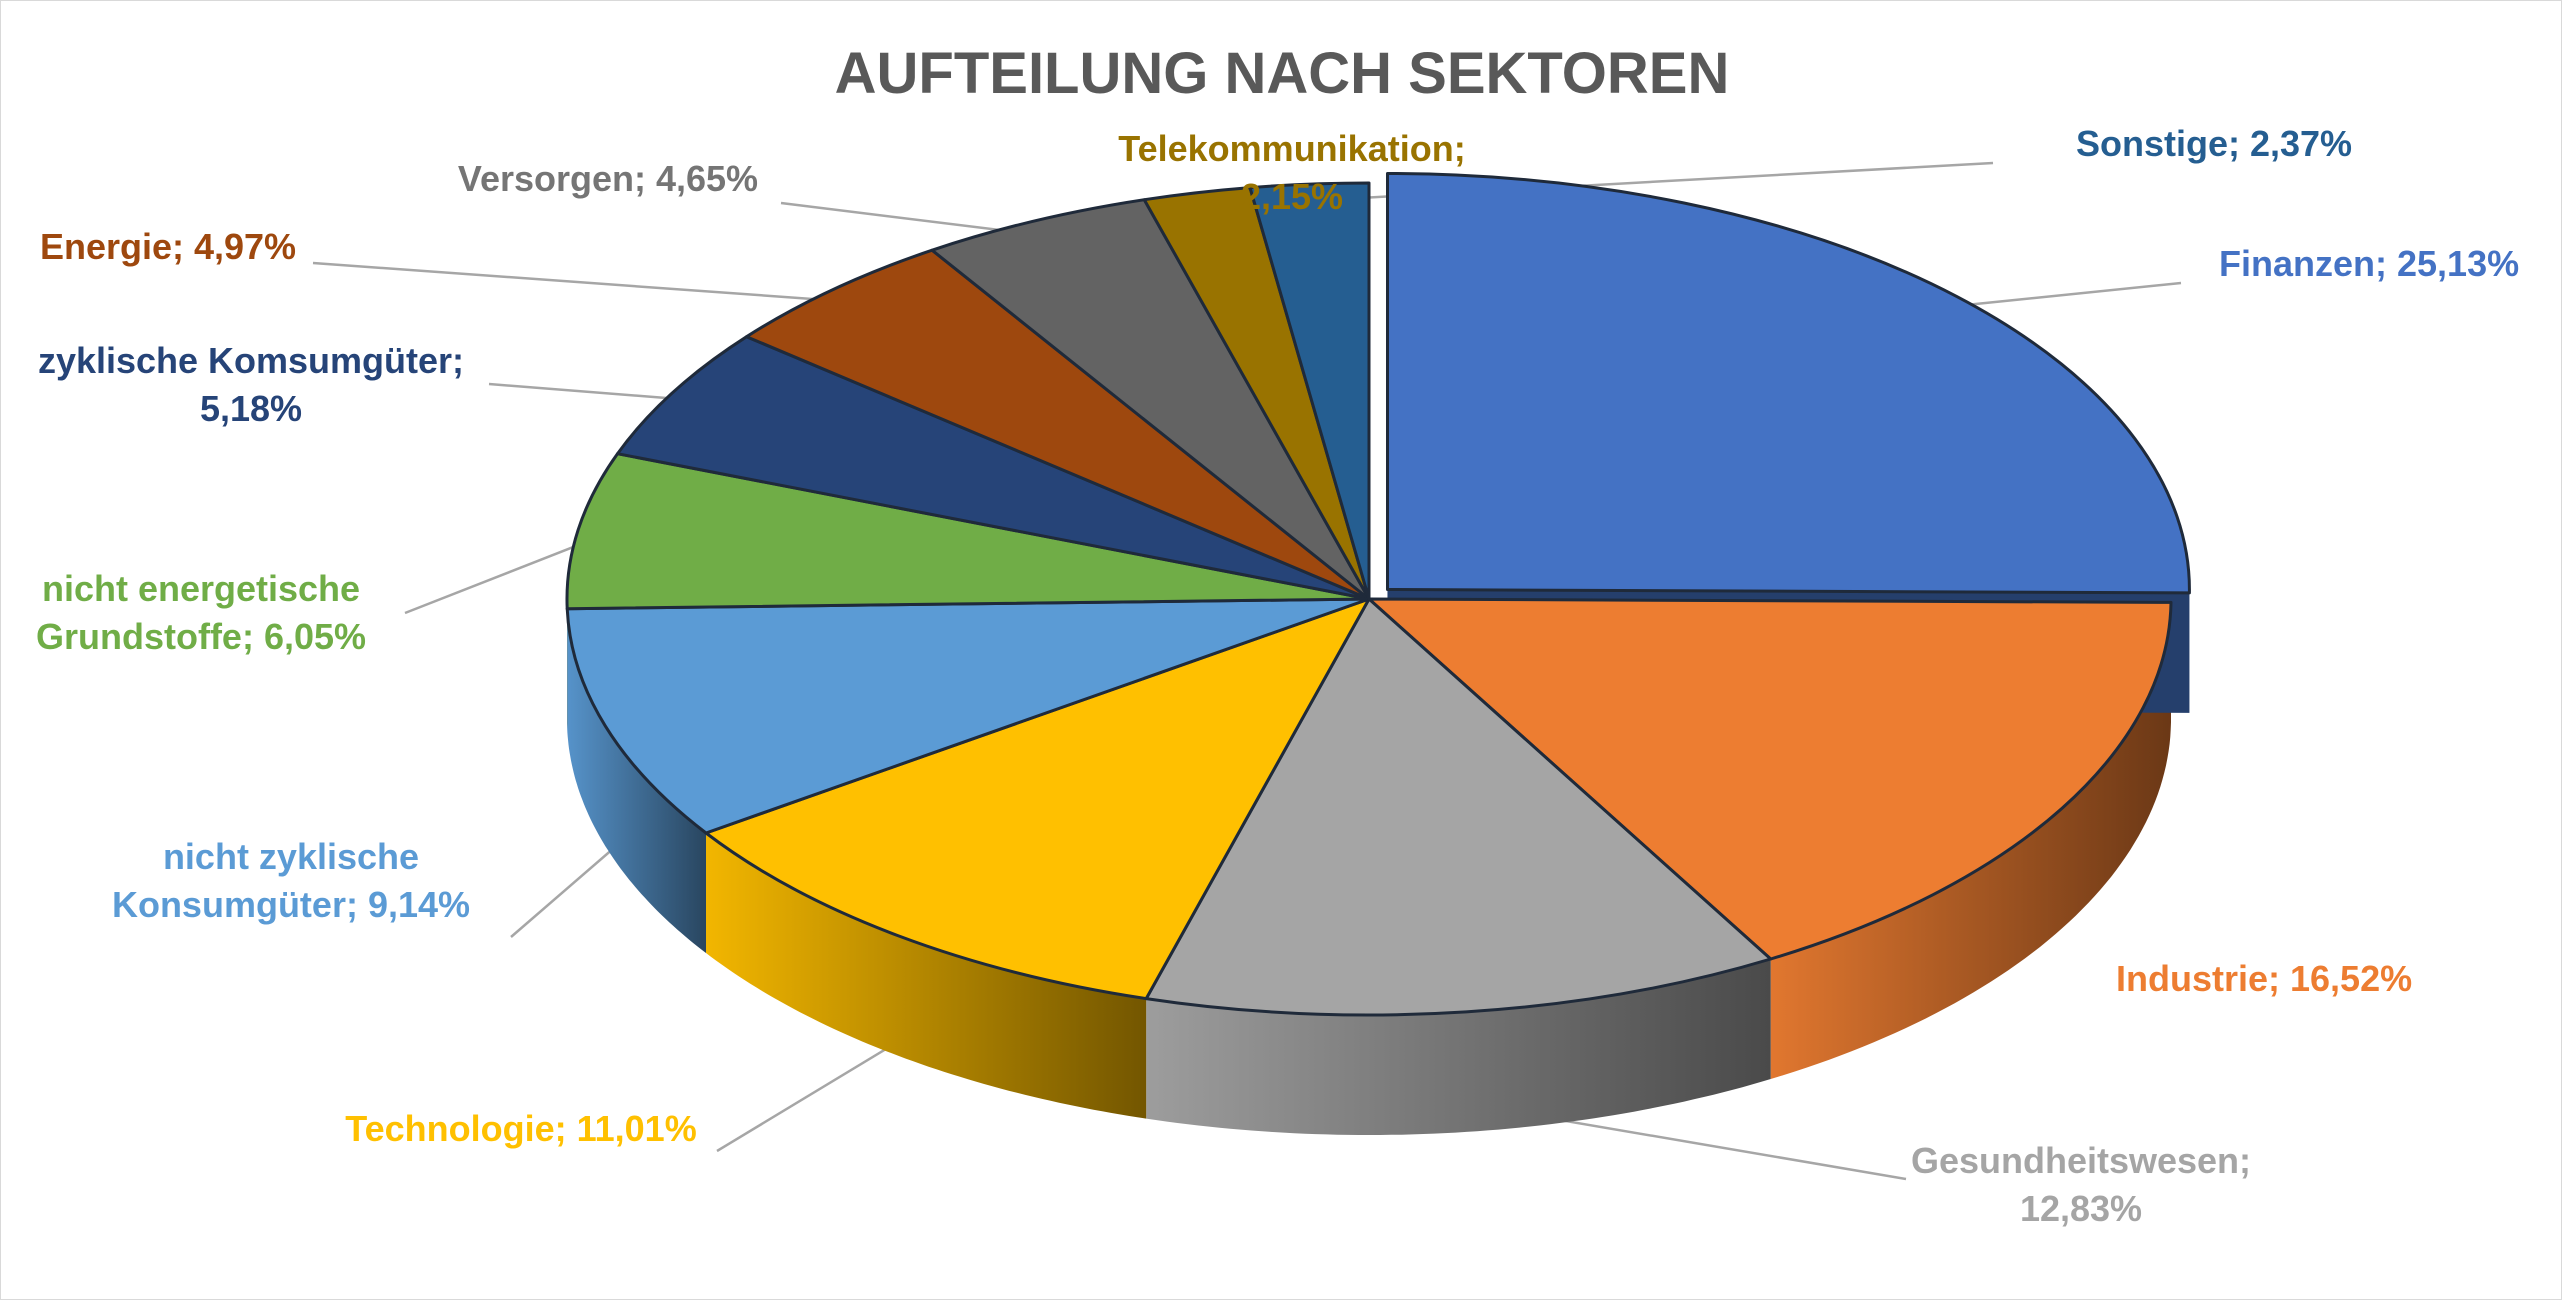 The image size is (2564, 1302). I want to click on data-label-line: Telekommunikation;, so click(1291, 148).